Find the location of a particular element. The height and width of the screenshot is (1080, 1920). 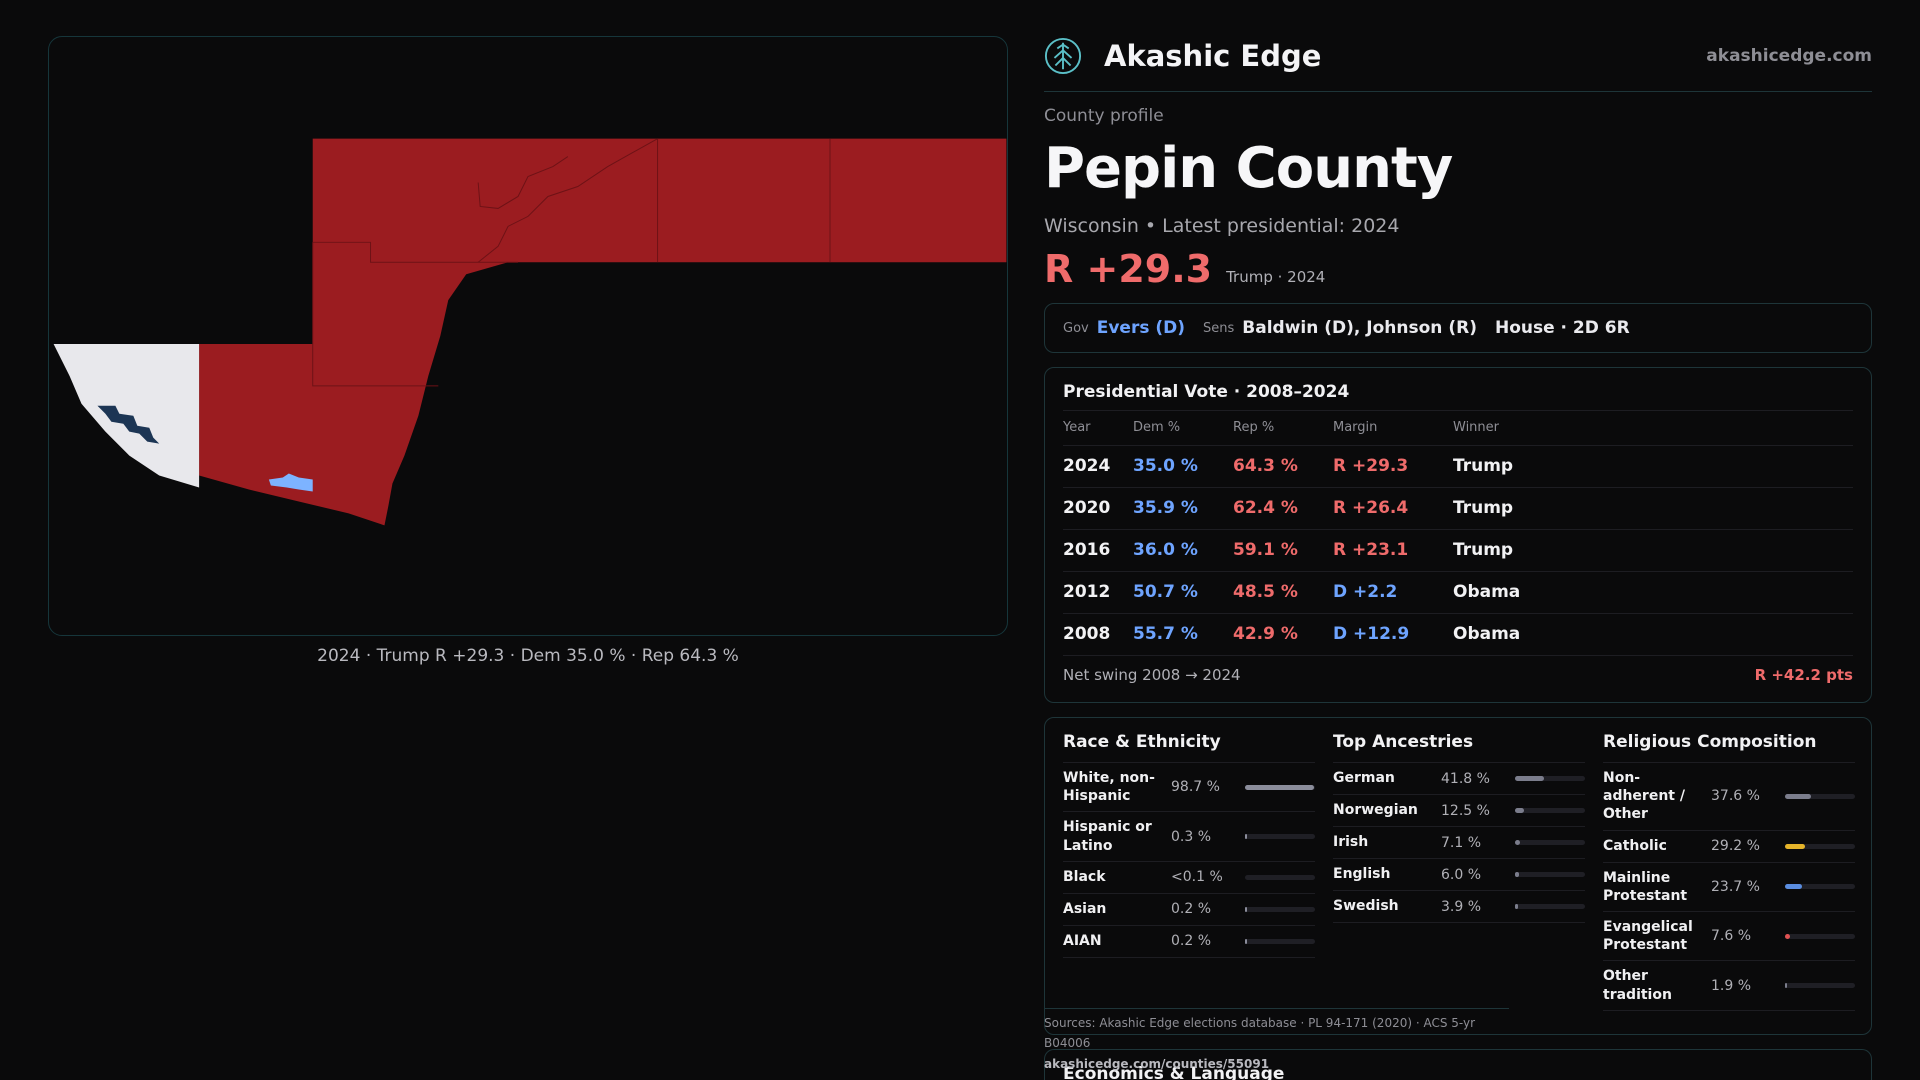

net-swing: Net swing 2008 → 2024 R +42.2 pts is located at coordinates (1458, 675).